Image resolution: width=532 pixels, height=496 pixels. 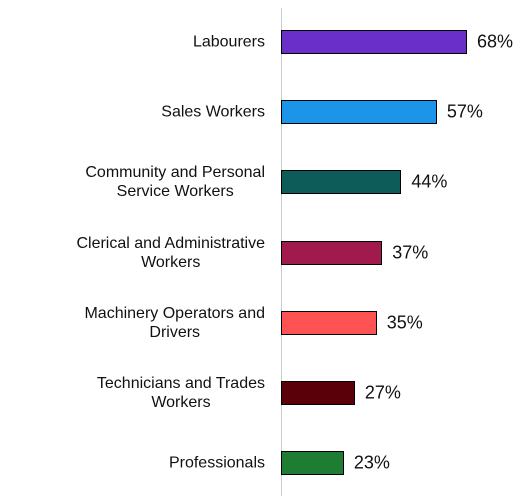 What do you see at coordinates (216, 463) in the screenshot?
I see `category-label: Professionals` at bounding box center [216, 463].